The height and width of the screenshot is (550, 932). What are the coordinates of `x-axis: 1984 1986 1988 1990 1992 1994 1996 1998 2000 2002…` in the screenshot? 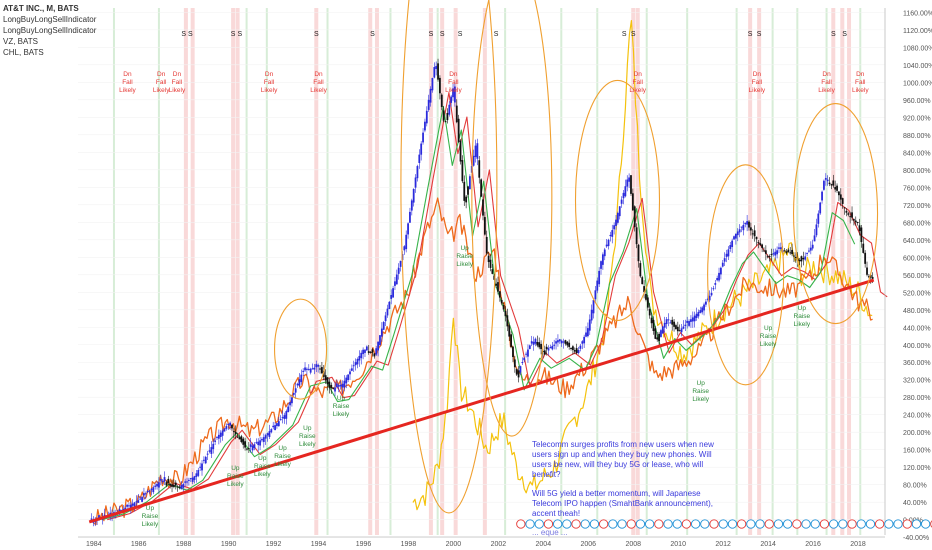 It's located at (481, 542).